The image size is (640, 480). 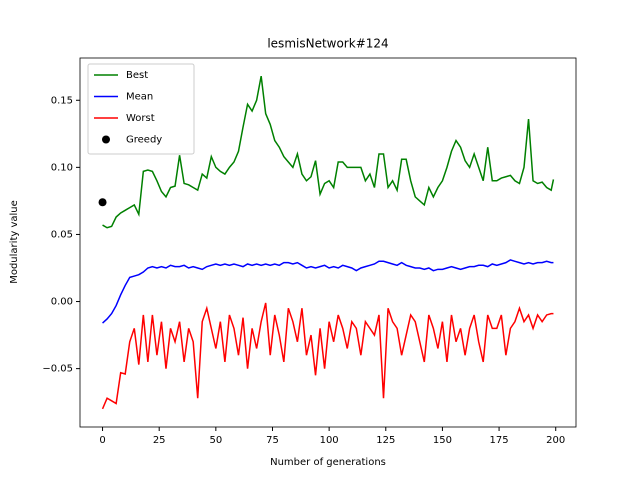 I want to click on y-tick-label: 0.05, so click(x=62, y=234).